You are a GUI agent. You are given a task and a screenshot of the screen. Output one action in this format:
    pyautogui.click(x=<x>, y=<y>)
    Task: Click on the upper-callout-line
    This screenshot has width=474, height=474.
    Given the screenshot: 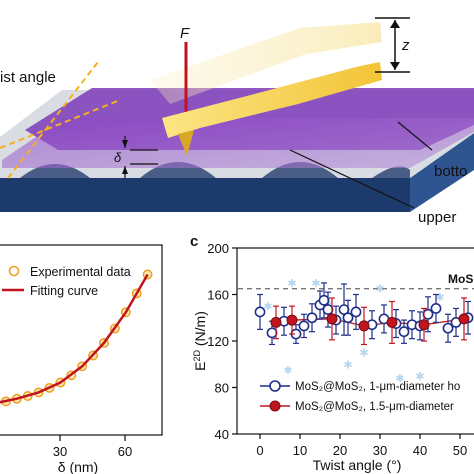 What is the action you would take?
    pyautogui.click(x=352, y=179)
    